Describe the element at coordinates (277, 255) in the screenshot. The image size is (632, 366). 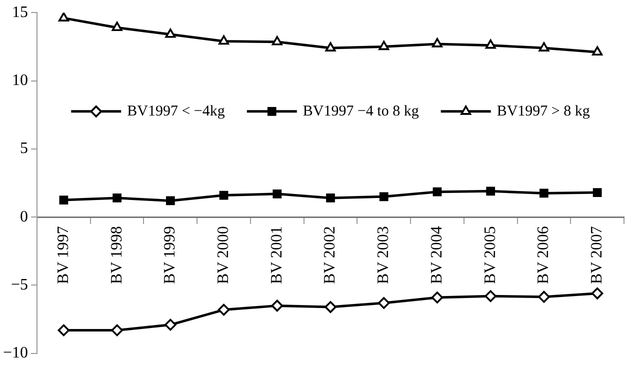
I see `x-tick-label: BV 2001` at that location.